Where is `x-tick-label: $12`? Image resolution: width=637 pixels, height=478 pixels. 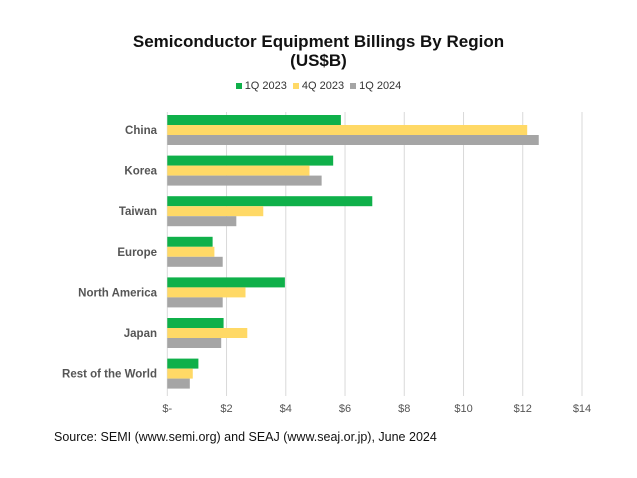
x-tick-label: $12 is located at coordinates (523, 409).